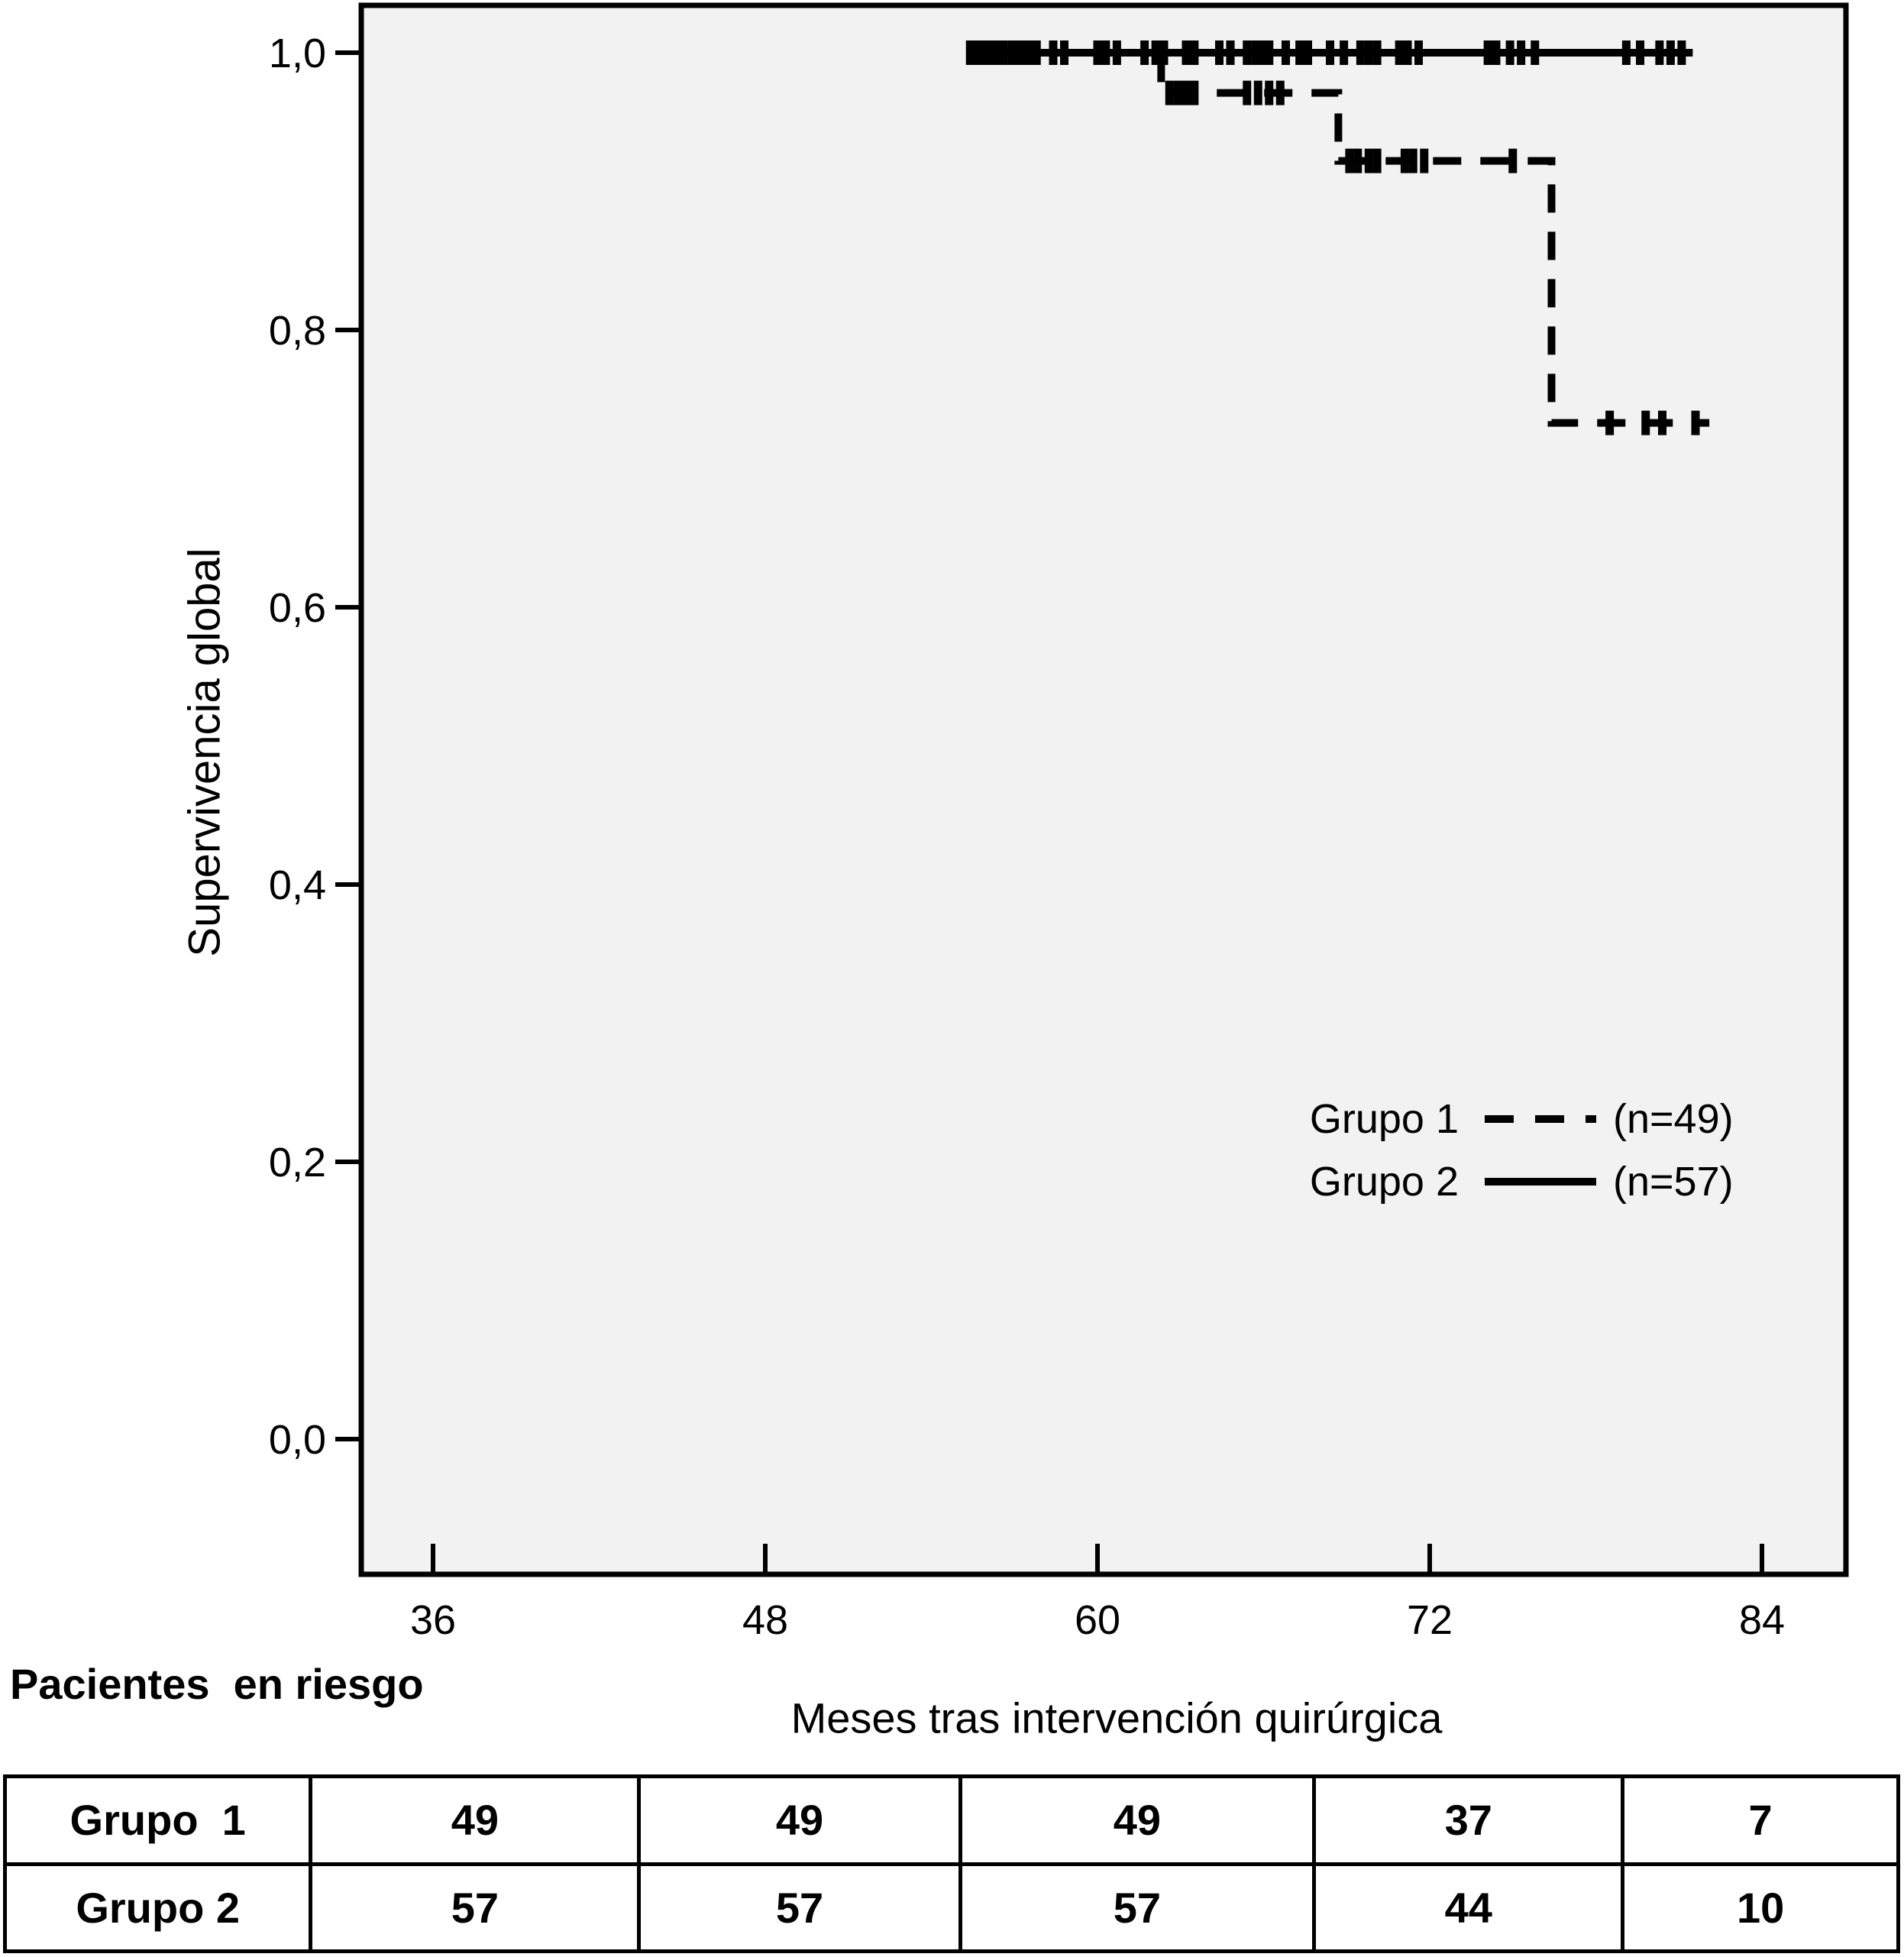 This screenshot has height=1957, width=1904. Describe the element at coordinates (204, 752) in the screenshot. I see `y-axis-title: Supervivencia global` at that location.